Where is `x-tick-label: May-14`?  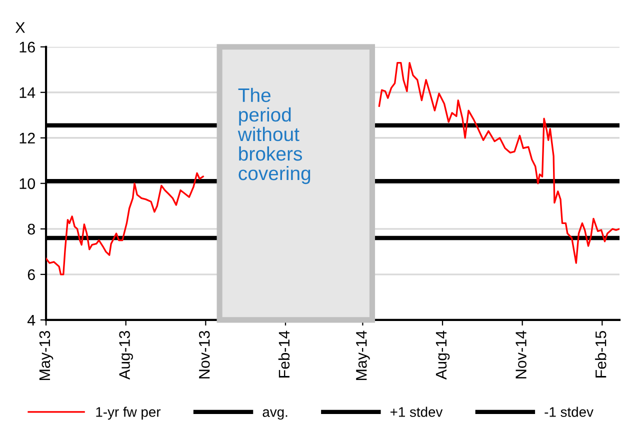
x-tick-label: May-14 is located at coordinates (363, 355).